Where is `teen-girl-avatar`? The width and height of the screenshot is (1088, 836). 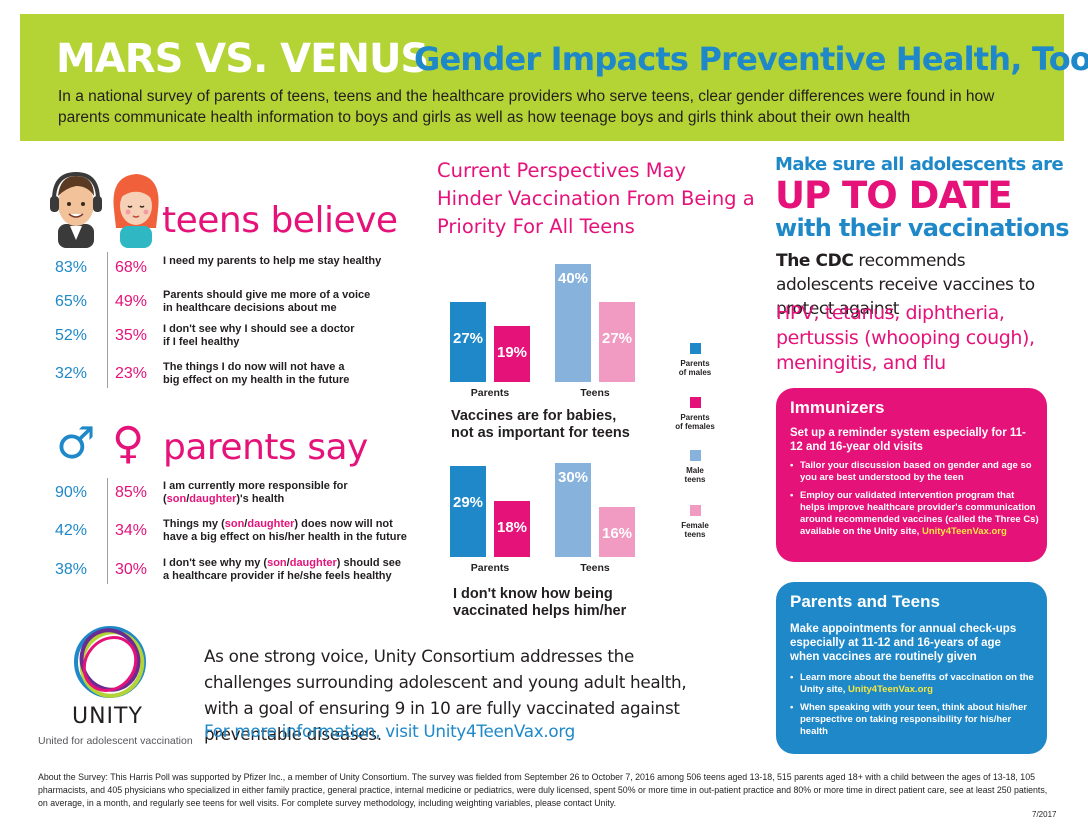
teen-girl-avatar is located at coordinates (136, 211).